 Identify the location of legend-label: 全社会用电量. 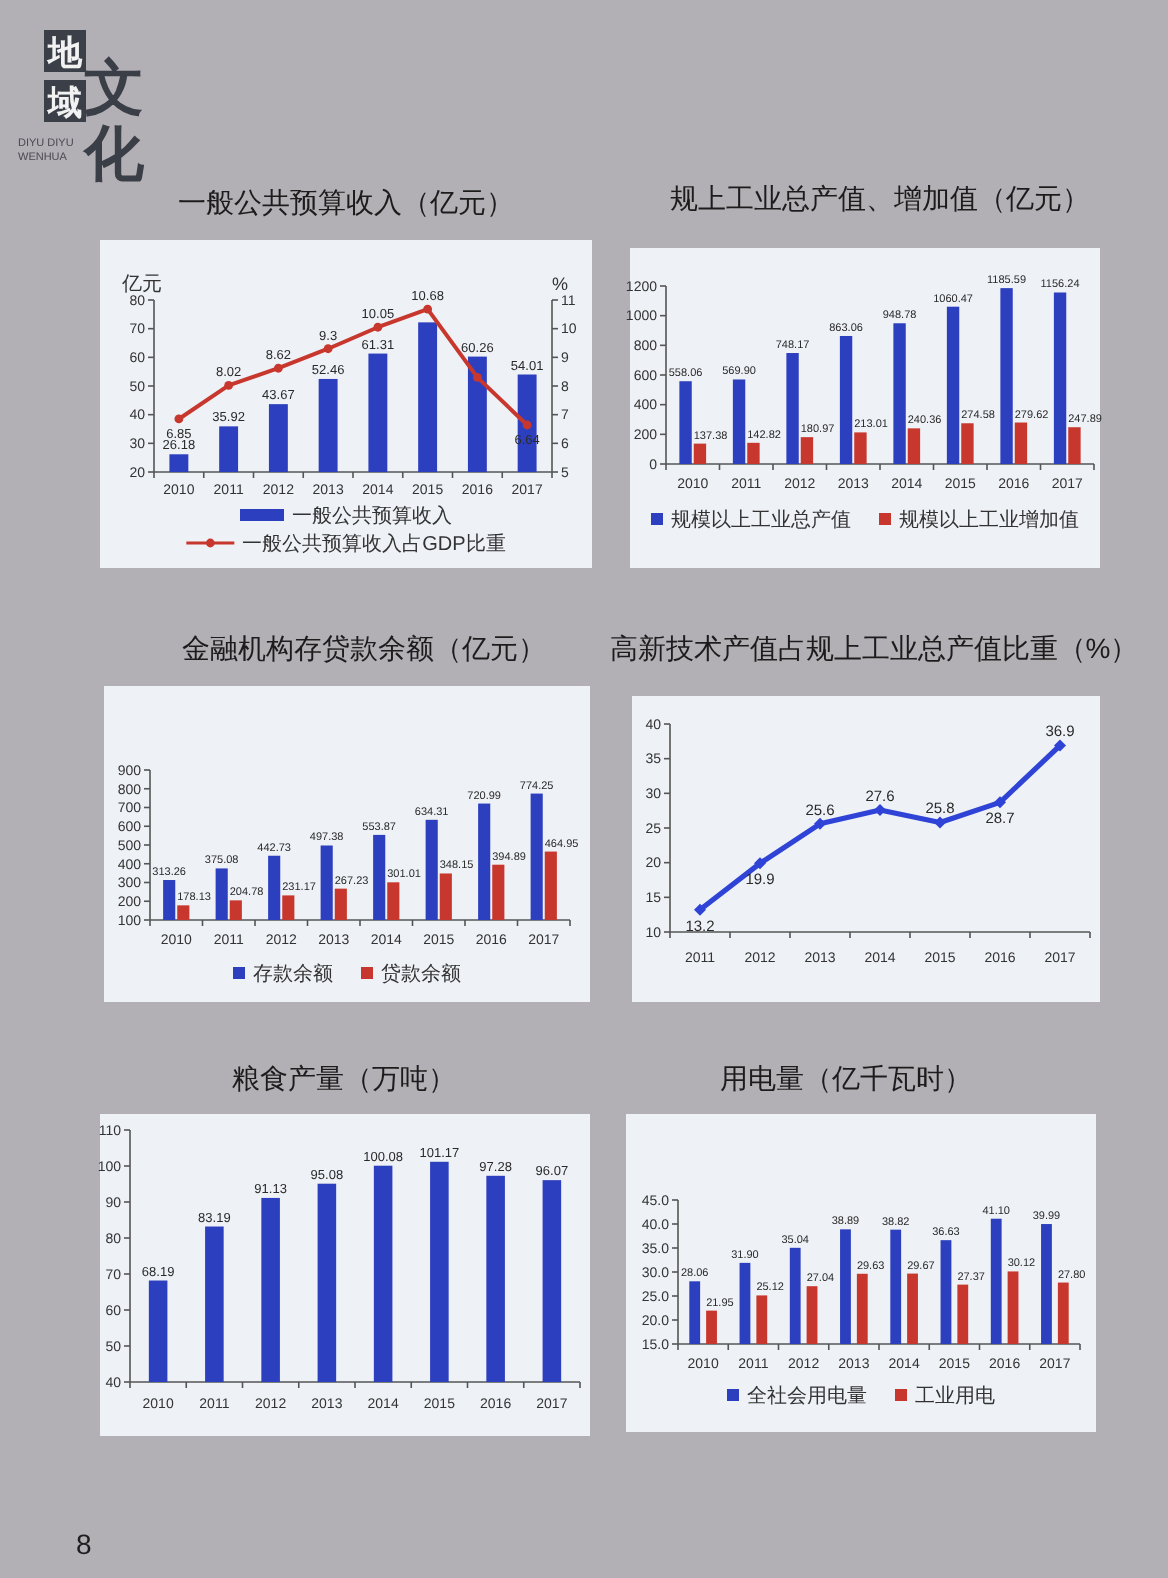
(807, 1396).